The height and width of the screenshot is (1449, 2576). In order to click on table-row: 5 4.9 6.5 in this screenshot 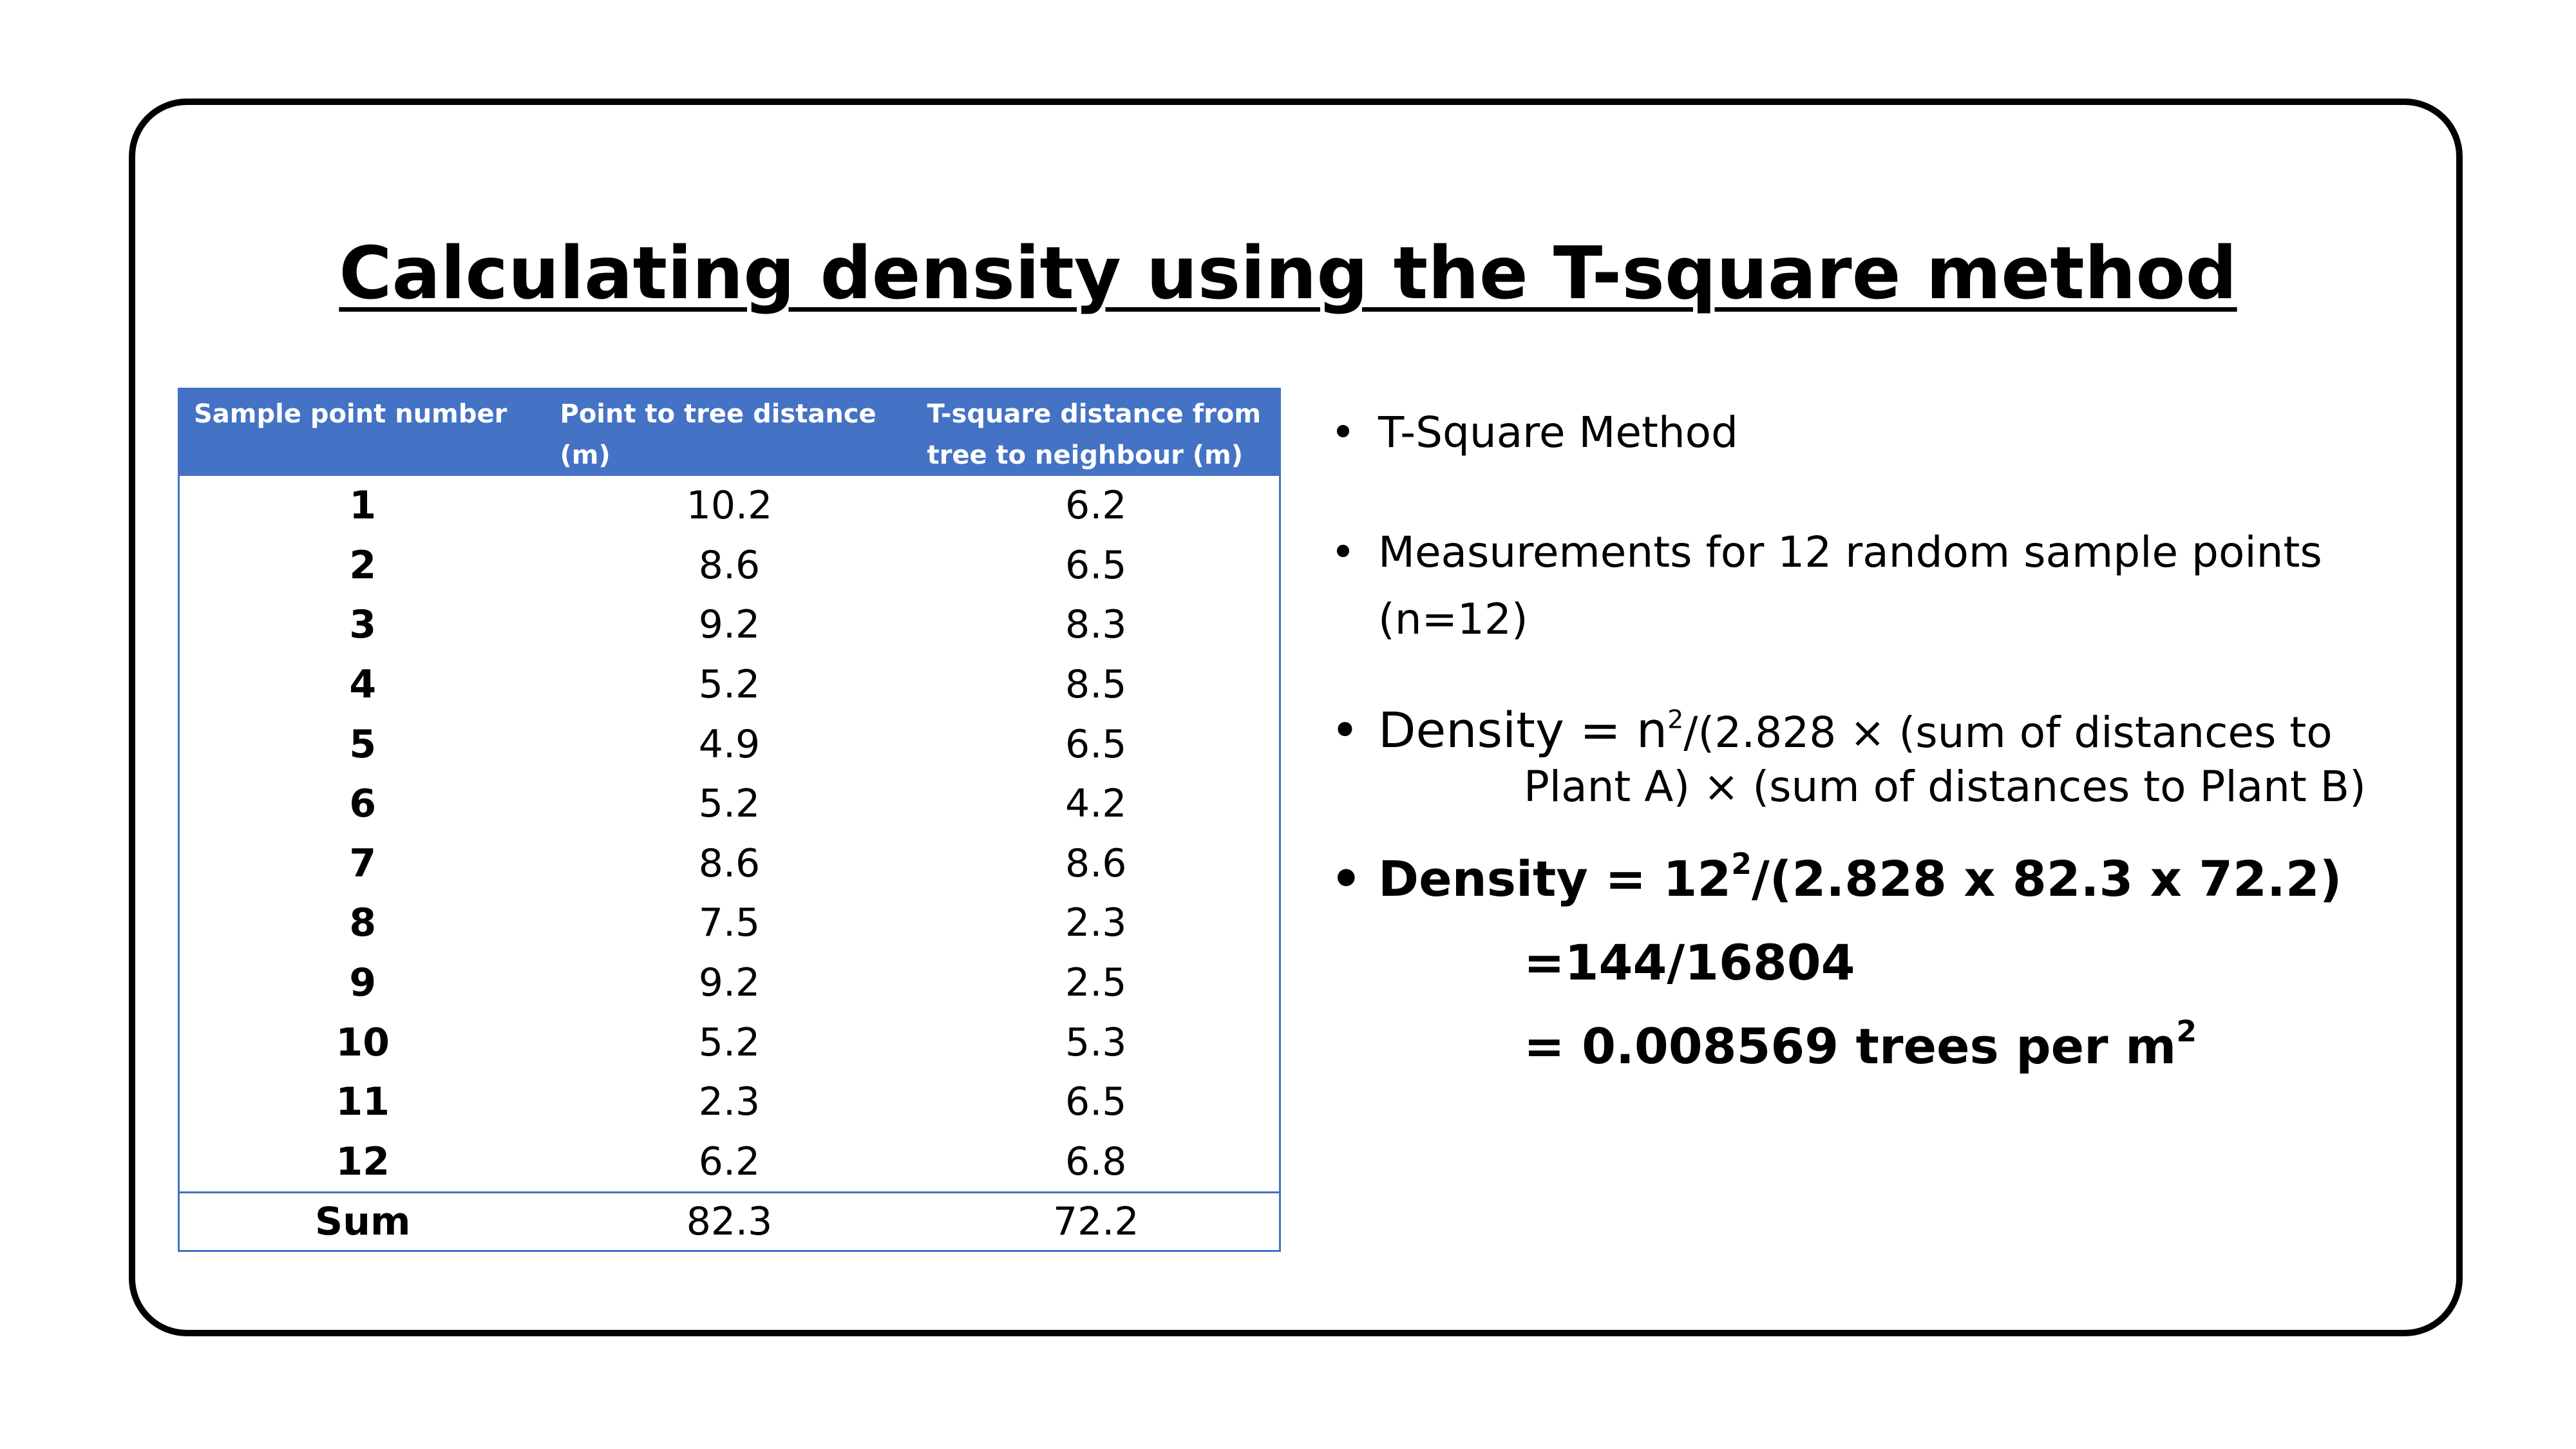, I will do `click(729, 744)`.